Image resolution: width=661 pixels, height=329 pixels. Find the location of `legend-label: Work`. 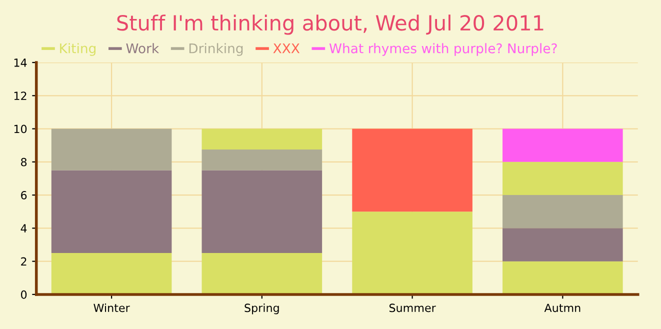

legend-label: Work is located at coordinates (143, 48).